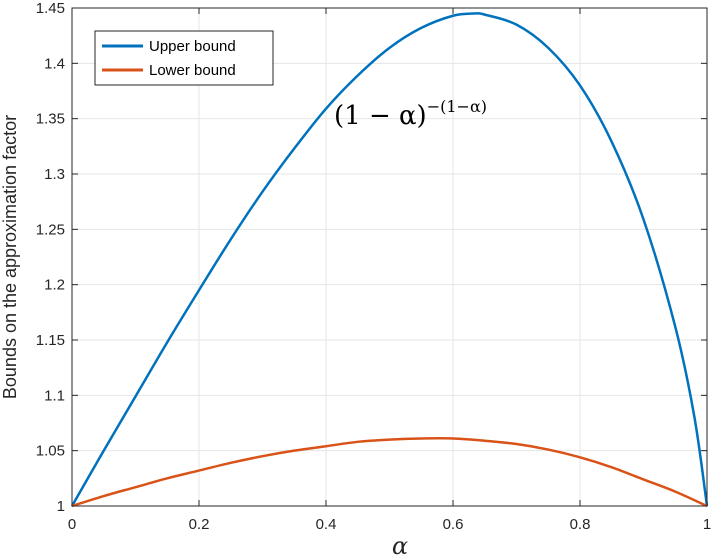  What do you see at coordinates (192, 70) in the screenshot?
I see `legend-label-lower: Lower bound` at bounding box center [192, 70].